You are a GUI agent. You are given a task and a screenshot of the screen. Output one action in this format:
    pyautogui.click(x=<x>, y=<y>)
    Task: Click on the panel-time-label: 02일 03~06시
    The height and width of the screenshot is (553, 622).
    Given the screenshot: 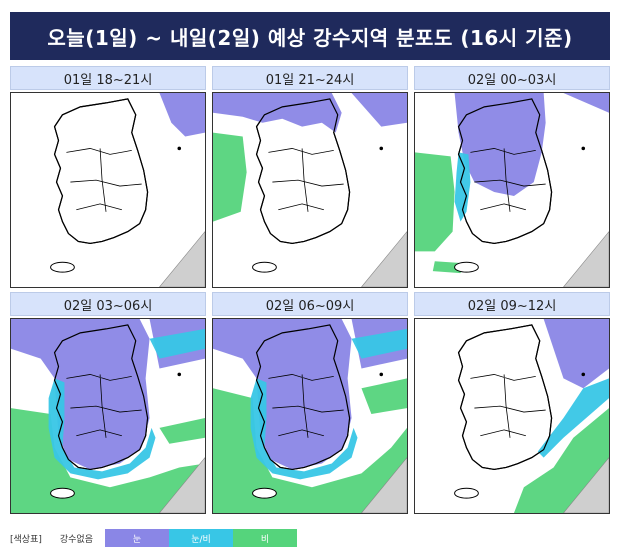 What is the action you would take?
    pyautogui.click(x=108, y=304)
    